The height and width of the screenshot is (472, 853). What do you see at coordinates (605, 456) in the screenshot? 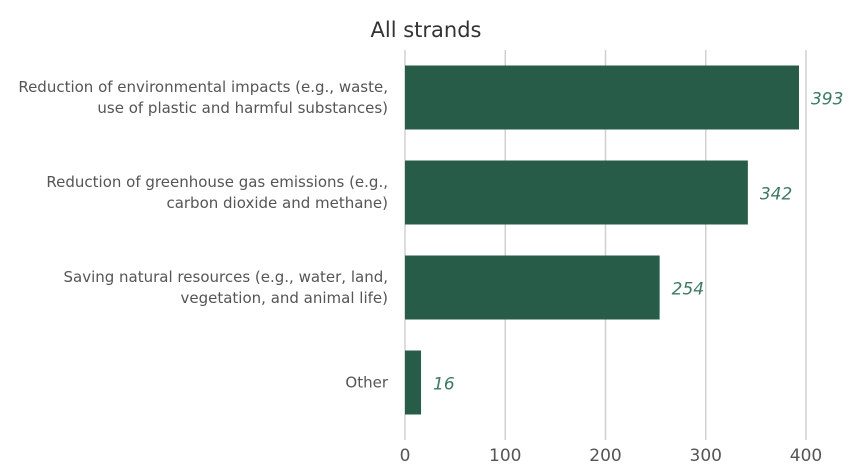
I see `x-tick-label: 200` at bounding box center [605, 456].